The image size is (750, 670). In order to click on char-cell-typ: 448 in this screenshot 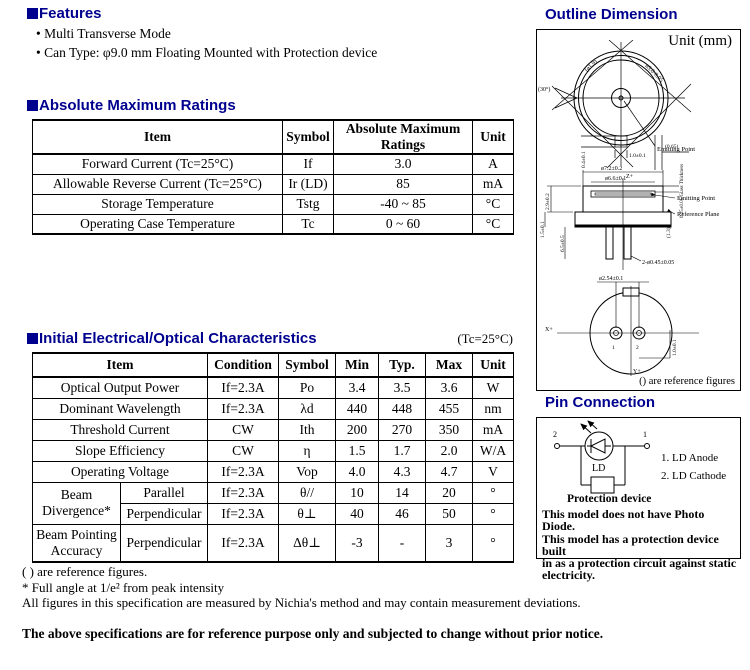, I will do `click(402, 408)`.